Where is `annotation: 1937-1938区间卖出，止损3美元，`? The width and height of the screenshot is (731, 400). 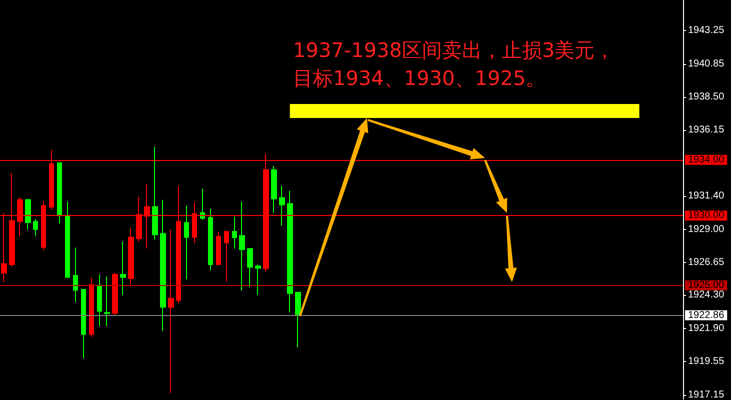
annotation: 1937-1938区间卖出，止损3美元， is located at coordinates (454, 50).